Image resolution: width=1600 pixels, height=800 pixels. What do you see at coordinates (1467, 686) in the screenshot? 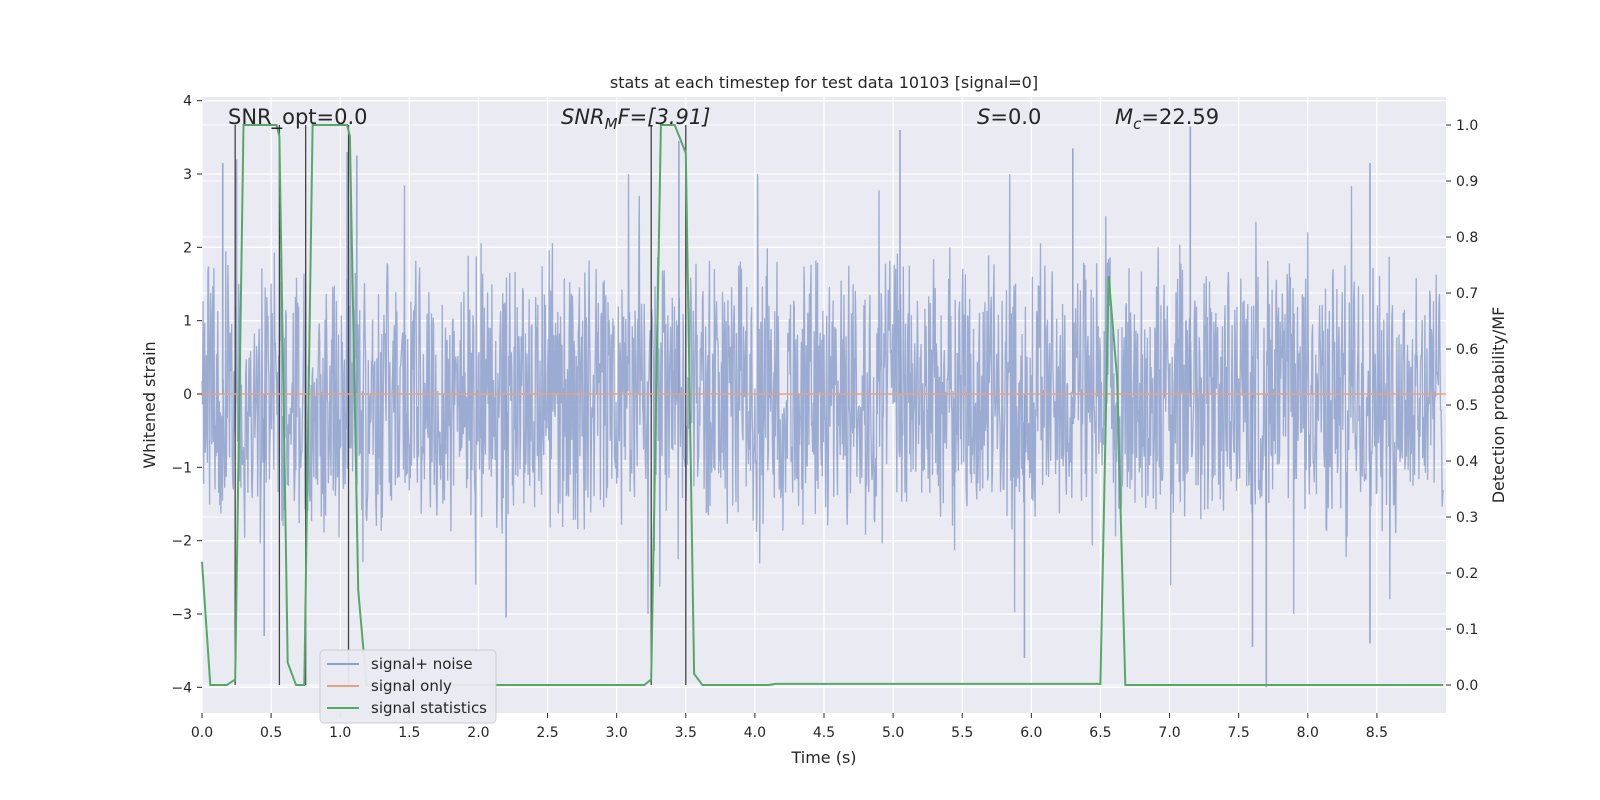
I see `y-right-tick-label: 0.0` at bounding box center [1467, 686].